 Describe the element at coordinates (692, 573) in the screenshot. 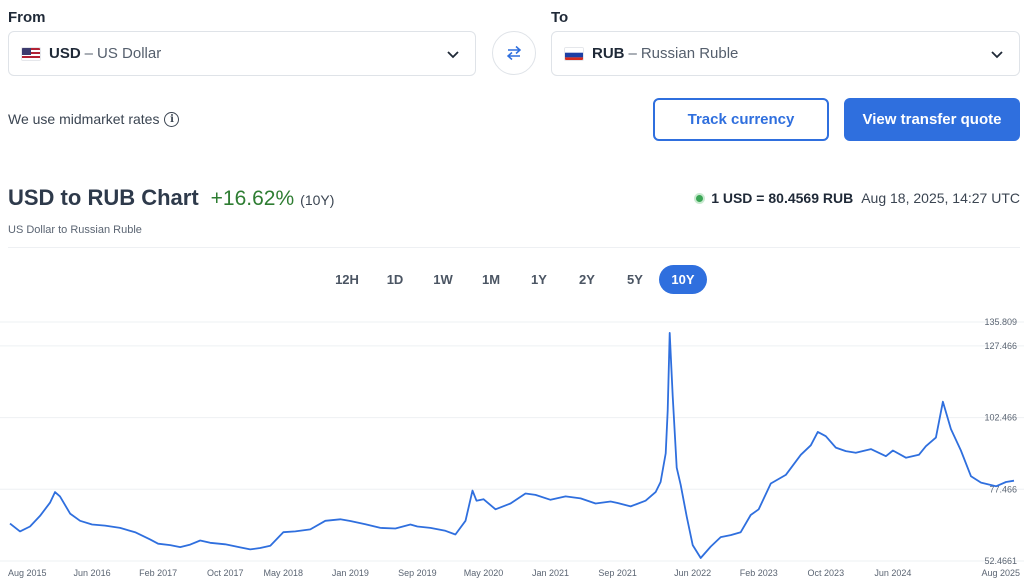

I see `x-tick-label: Jun 2022` at that location.